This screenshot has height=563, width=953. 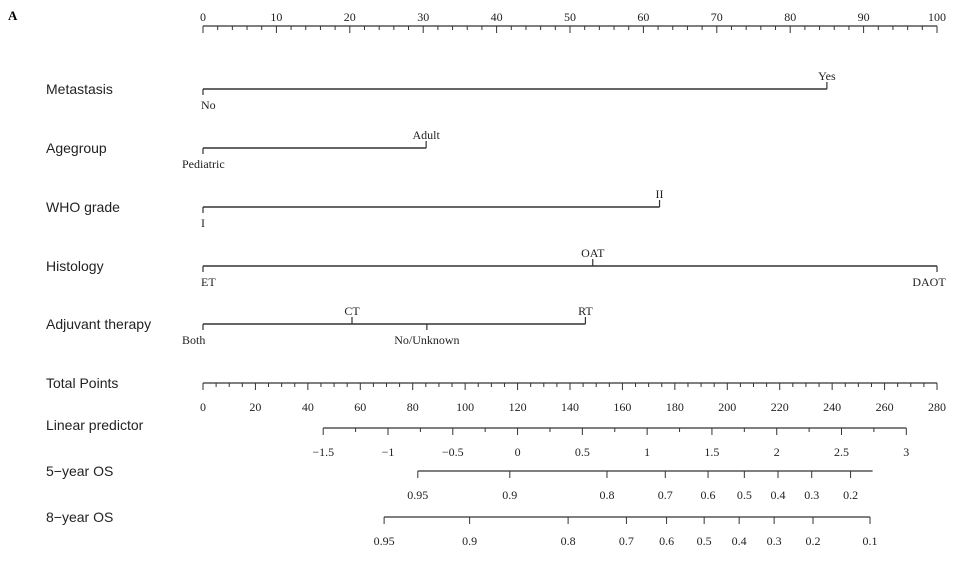 I want to click on points-axis-tick-label: 20, so click(x=350, y=17).